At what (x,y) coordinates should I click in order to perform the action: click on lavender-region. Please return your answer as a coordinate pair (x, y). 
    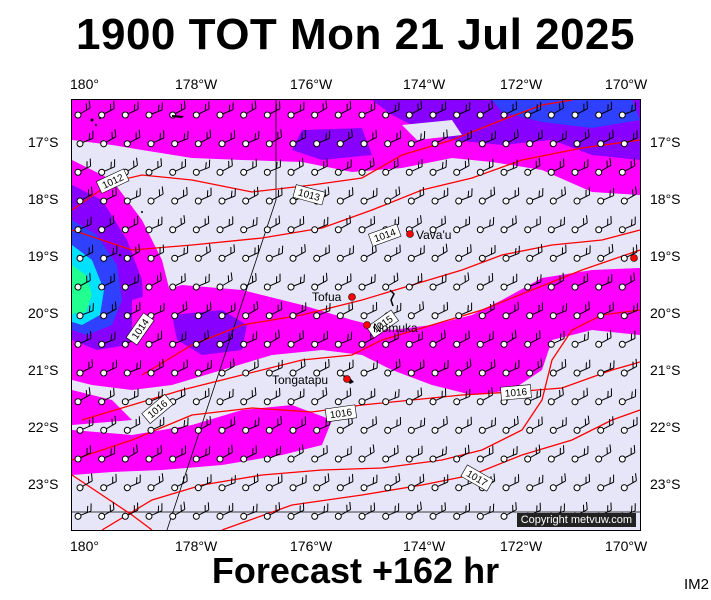
    Looking at the image, I should click on (432, 297).